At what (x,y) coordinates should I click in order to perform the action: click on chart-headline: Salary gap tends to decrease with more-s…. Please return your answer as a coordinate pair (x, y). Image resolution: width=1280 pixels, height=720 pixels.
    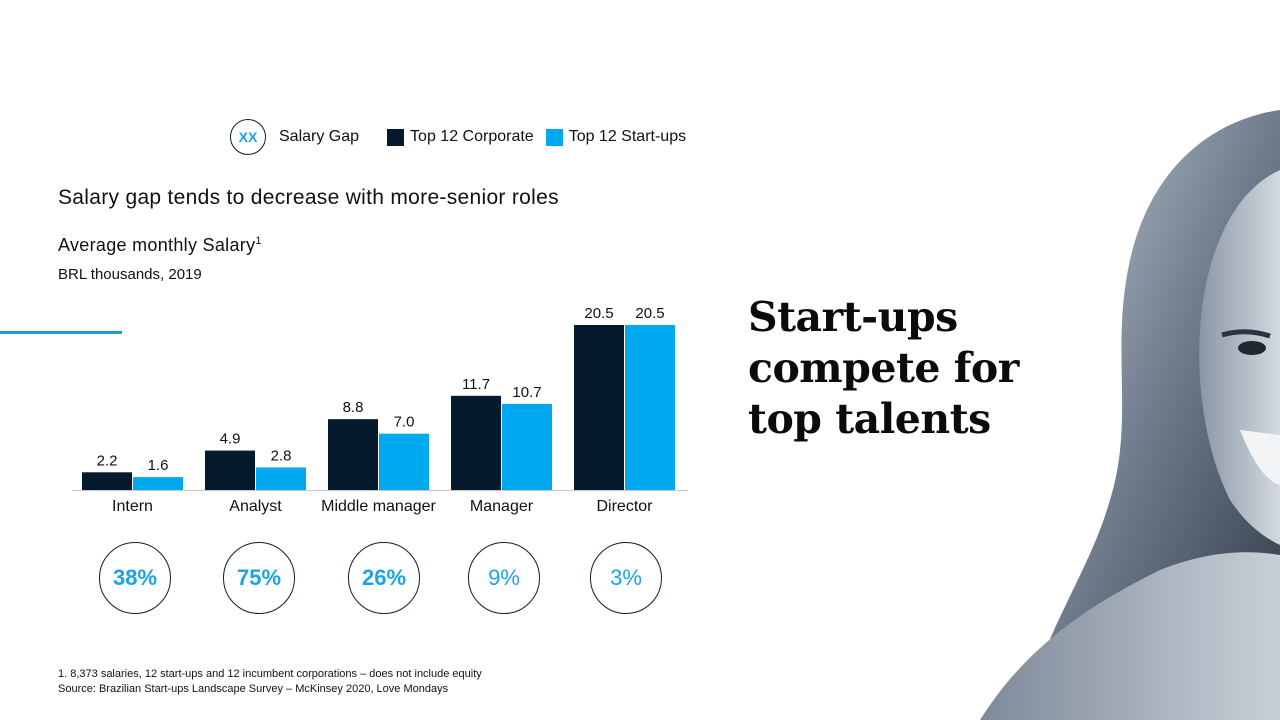
    Looking at the image, I should click on (308, 197).